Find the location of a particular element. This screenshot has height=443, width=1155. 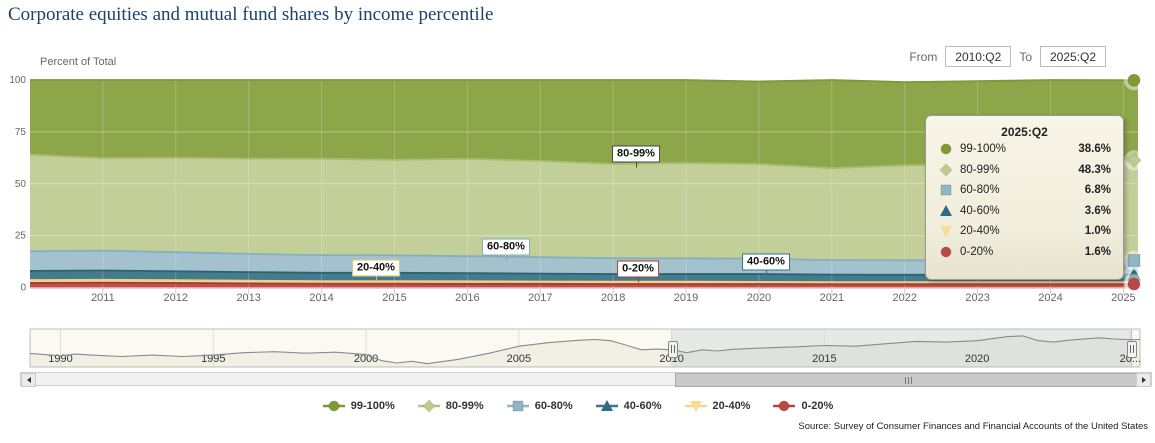

tooltip-row: 99-100% 38.6% is located at coordinates (1024, 149).